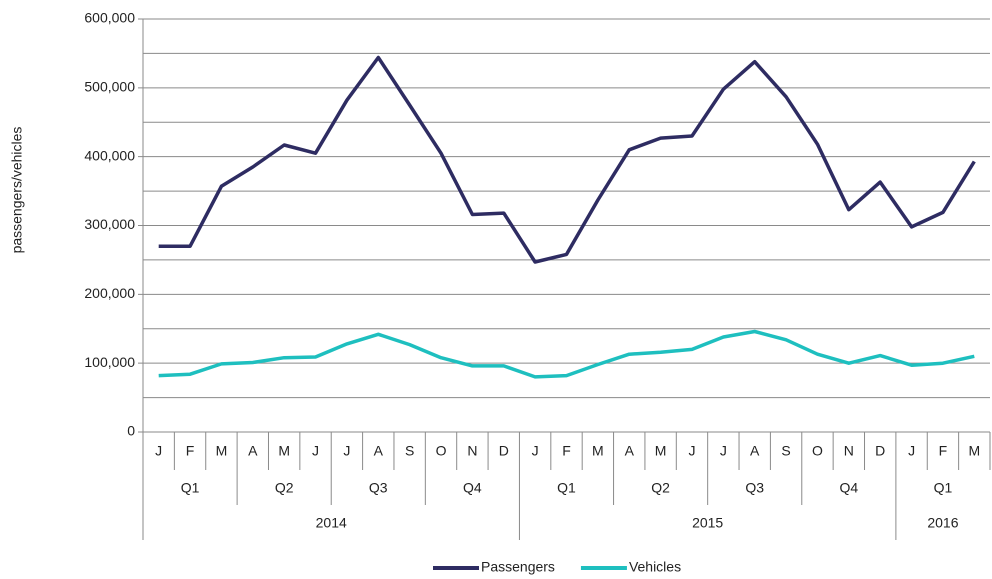 The image size is (992, 579). What do you see at coordinates (109, 362) in the screenshot?
I see `y-tick-label: 100,000` at bounding box center [109, 362].